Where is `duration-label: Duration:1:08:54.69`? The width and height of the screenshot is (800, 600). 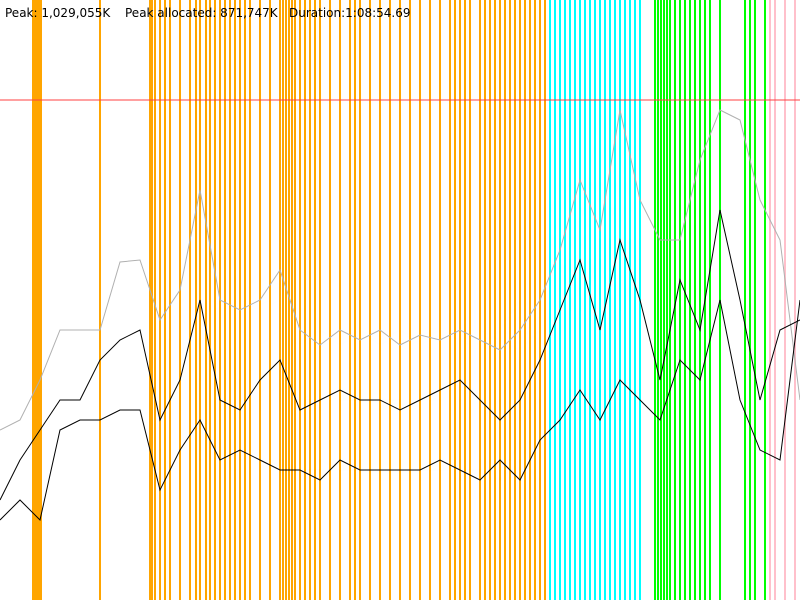
duration-label: Duration:1:08:54.69 is located at coordinates (350, 13).